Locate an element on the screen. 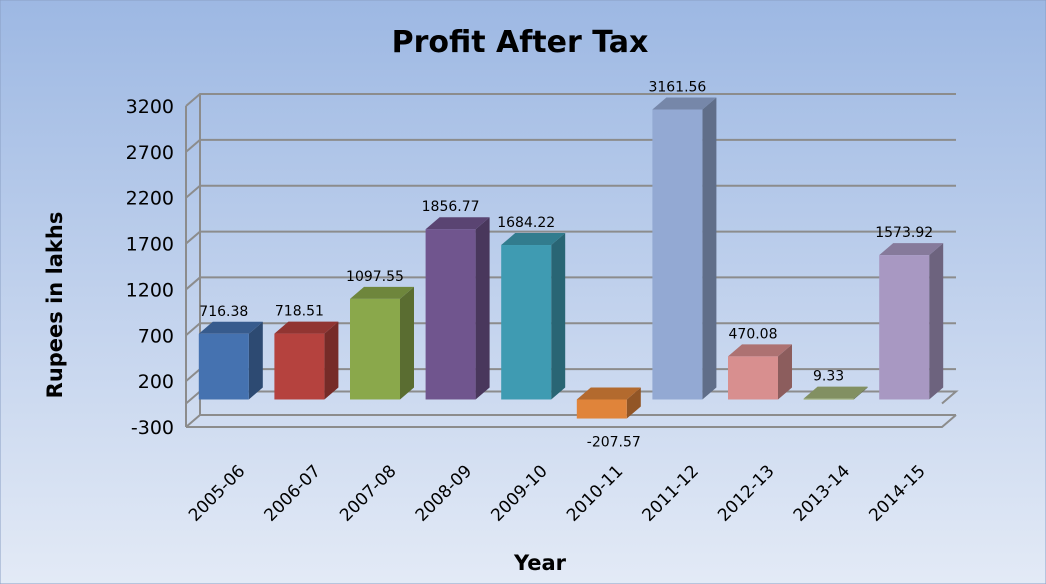 This screenshot has height=584, width=1046. data-label: 718.51 is located at coordinates (299, 312).